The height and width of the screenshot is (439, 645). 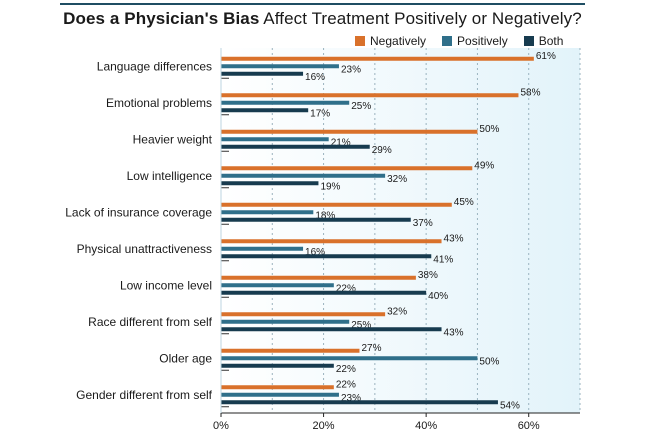 I want to click on bar-positively-physical-unattractiveness, so click(x=262, y=248).